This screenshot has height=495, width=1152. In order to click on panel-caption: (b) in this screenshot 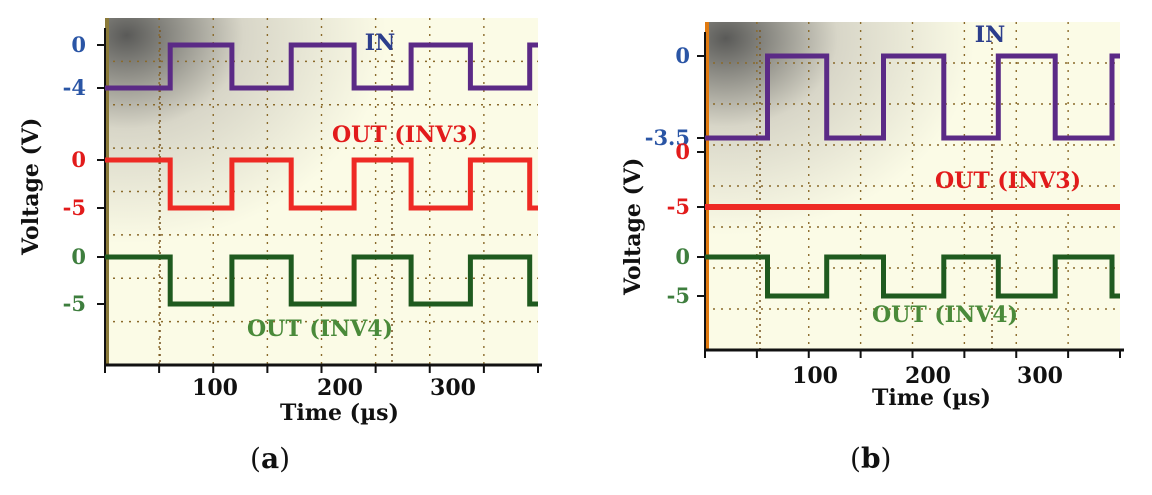, I will do `click(871, 458)`.